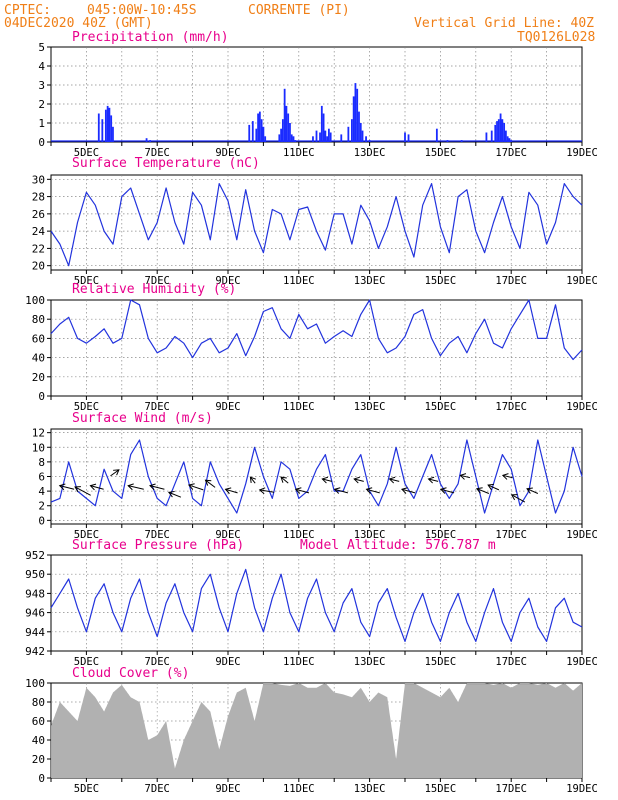 This screenshot has width=618, height=800. Describe the element at coordinates (38, 266) in the screenshot. I see `y-tick-label: 20` at that location.